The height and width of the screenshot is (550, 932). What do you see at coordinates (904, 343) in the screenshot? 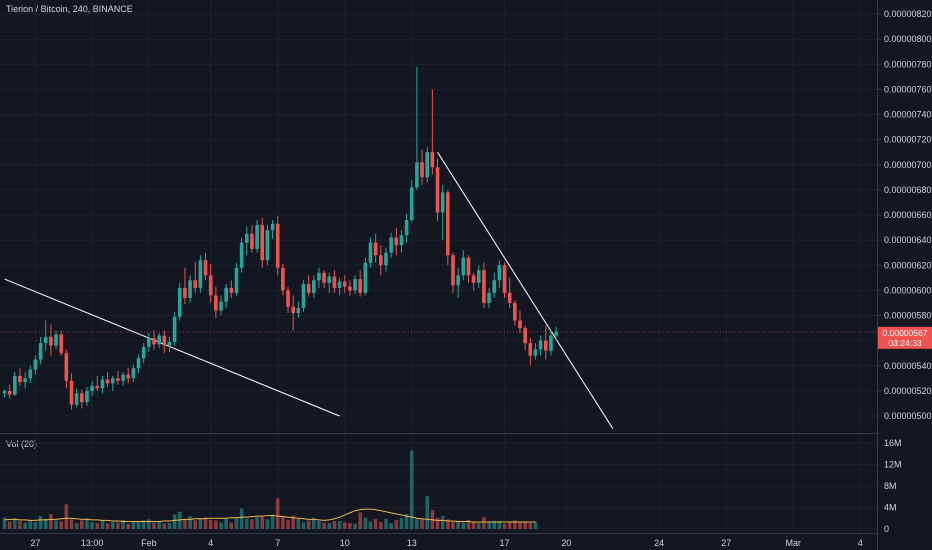
I see `price-badge-countdown: 03:24:33` at bounding box center [904, 343].